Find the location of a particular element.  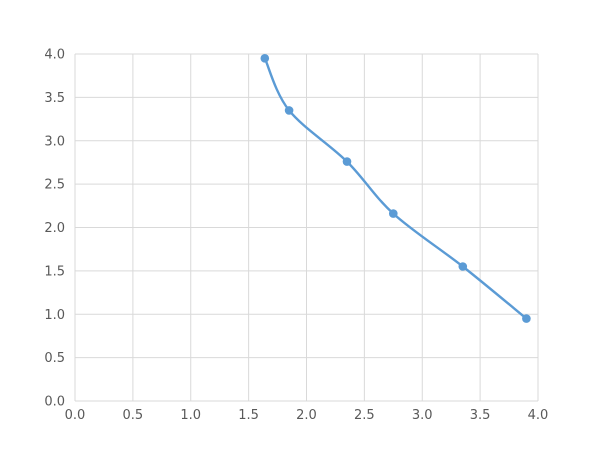

y-axis-tick-labels: 0.0 0.5 1.0 1.5 2.0 2.5 3.0 3.5 4.0 is located at coordinates (54, 229).